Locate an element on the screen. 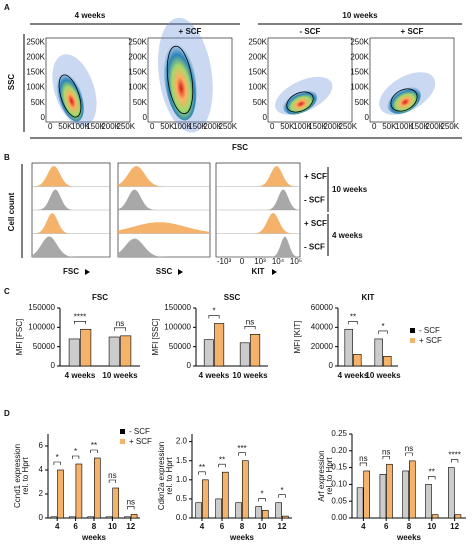 This screenshot has height=545, width=474. legend-label: - SCF is located at coordinates (139, 431).